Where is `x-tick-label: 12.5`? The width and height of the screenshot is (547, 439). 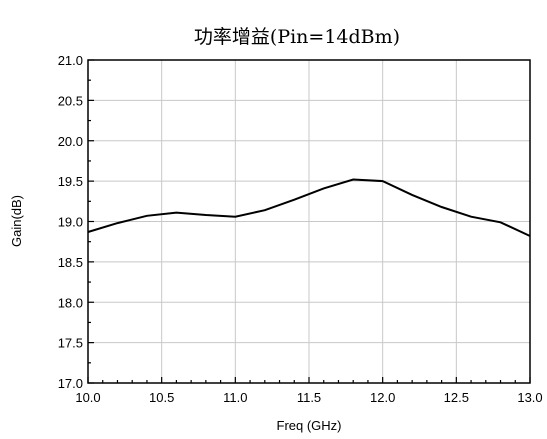
x-tick-label: 12.5 is located at coordinates (456, 397).